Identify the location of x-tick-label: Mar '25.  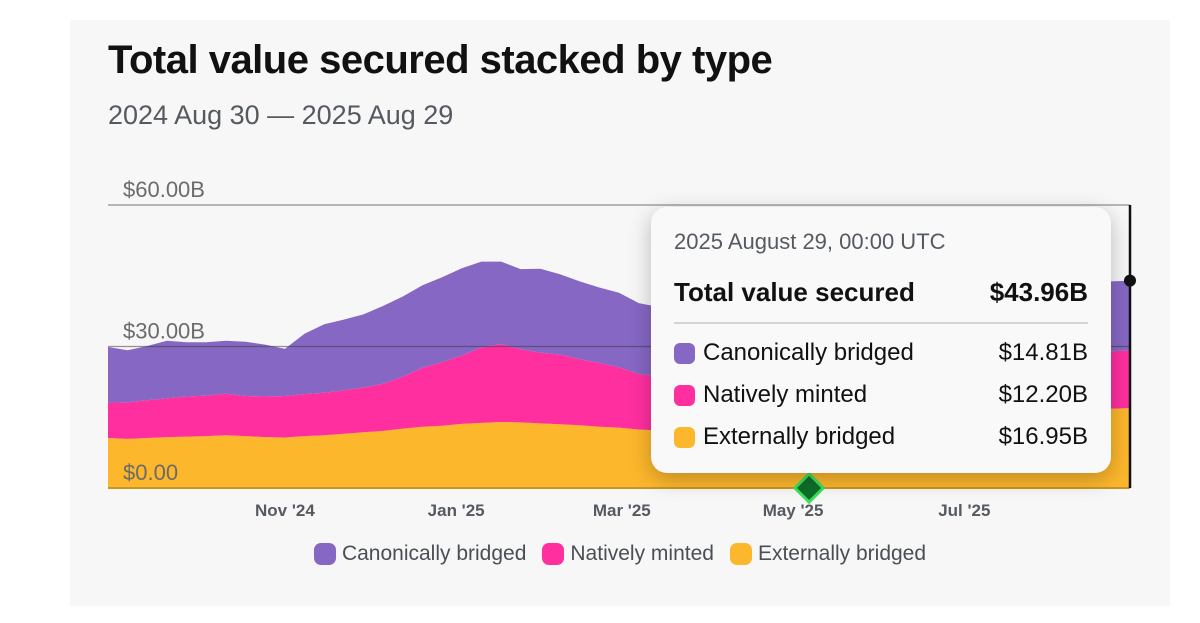
(622, 510).